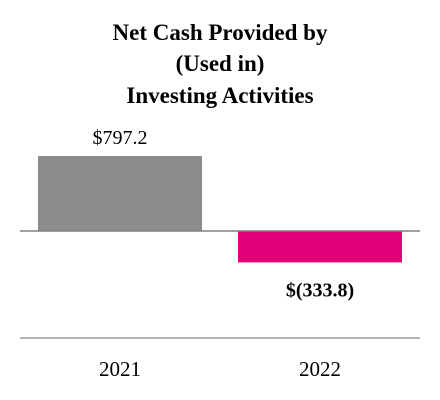 The height and width of the screenshot is (400, 440). What do you see at coordinates (120, 369) in the screenshot?
I see `x-tick-label-2021: 2021` at bounding box center [120, 369].